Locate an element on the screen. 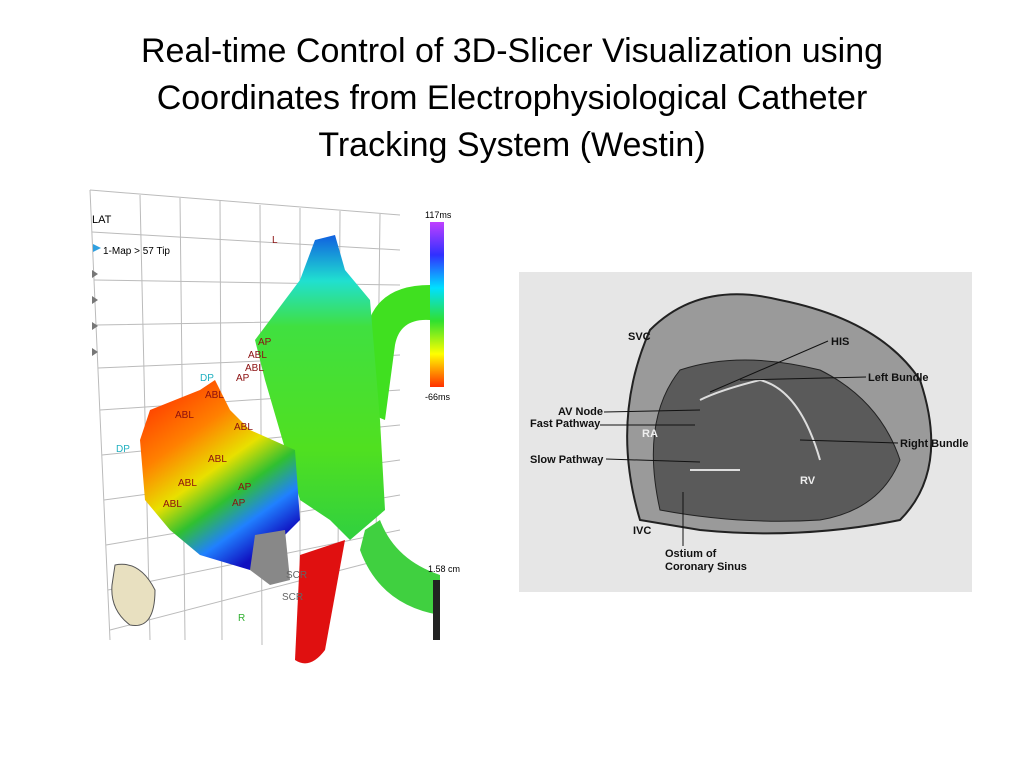 This screenshot has height=768, width=1024. diagram-label: Coronary Sinus is located at coordinates (706, 567).